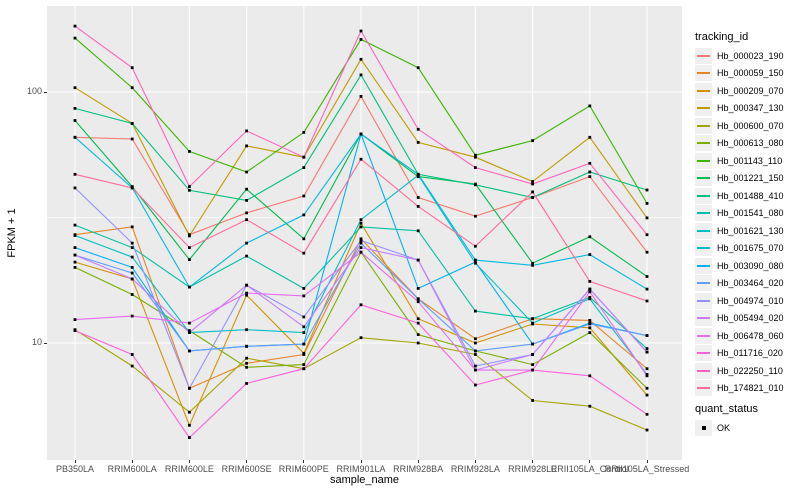  I want to click on legend-item-Hb_005494_020: Hb_005494_020, so click(747, 319).